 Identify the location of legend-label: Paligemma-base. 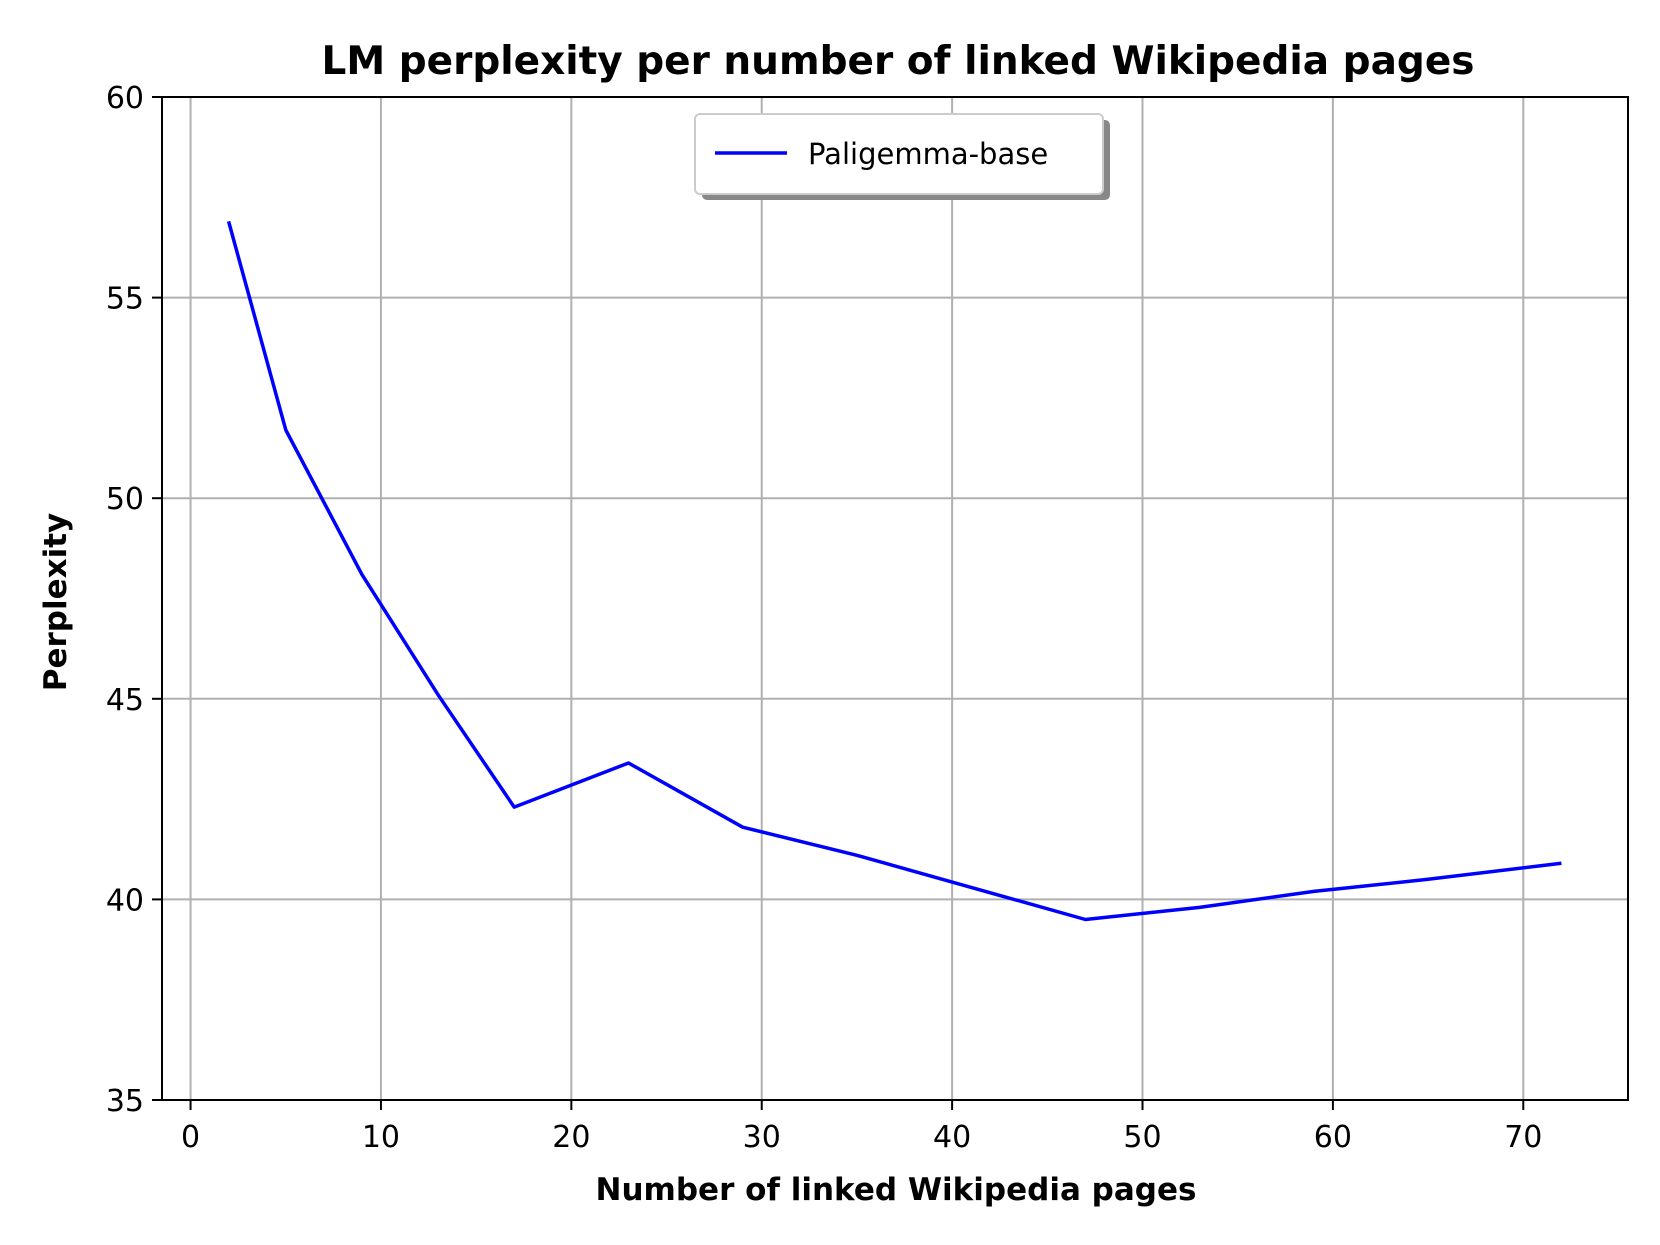
(928, 154).